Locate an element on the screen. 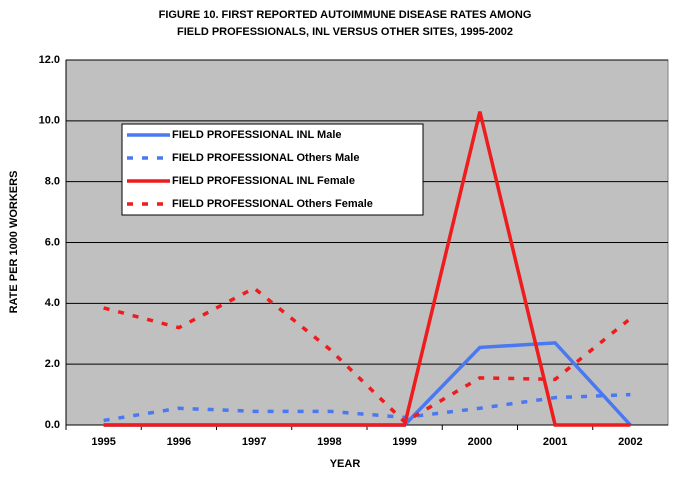  legend-label: FIELD PROFESSIONAL INL Male is located at coordinates (257, 135).